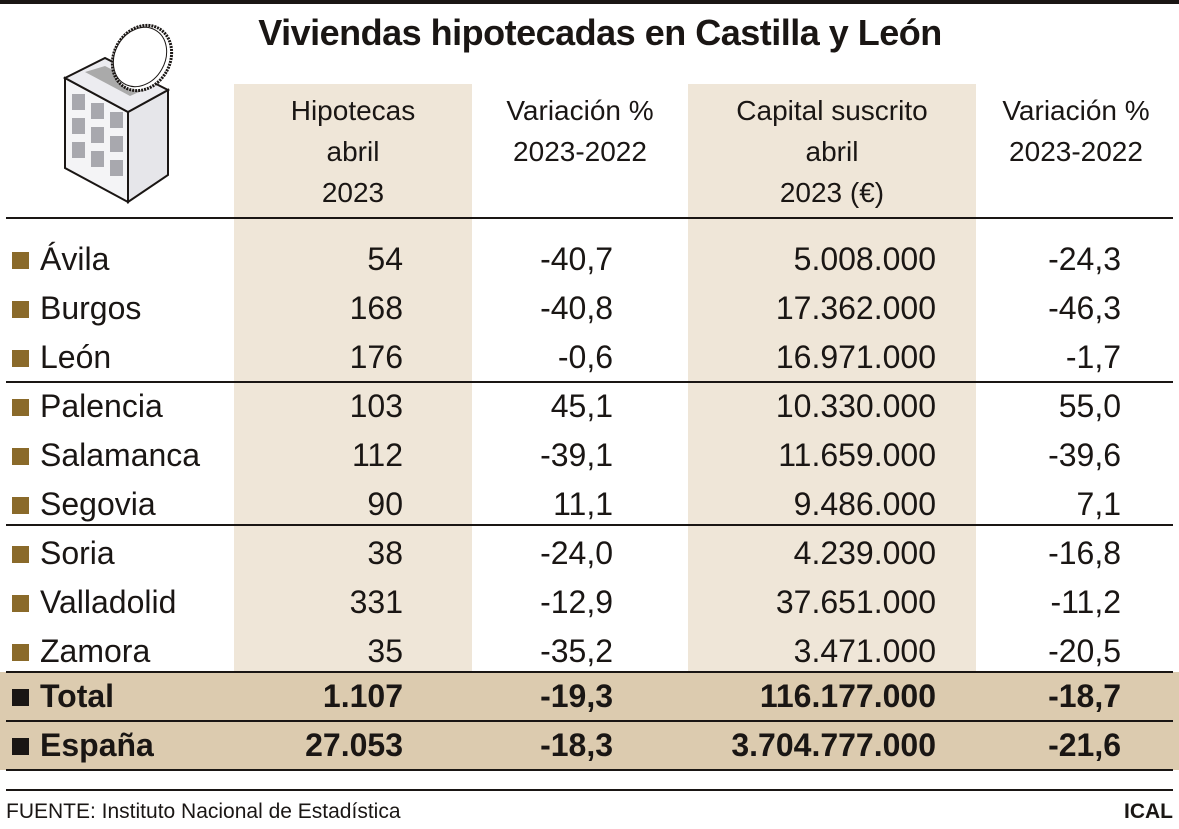 This screenshot has height=829, width=1179. What do you see at coordinates (1093, 357) in the screenshot?
I see `table-cell: -1,7` at bounding box center [1093, 357].